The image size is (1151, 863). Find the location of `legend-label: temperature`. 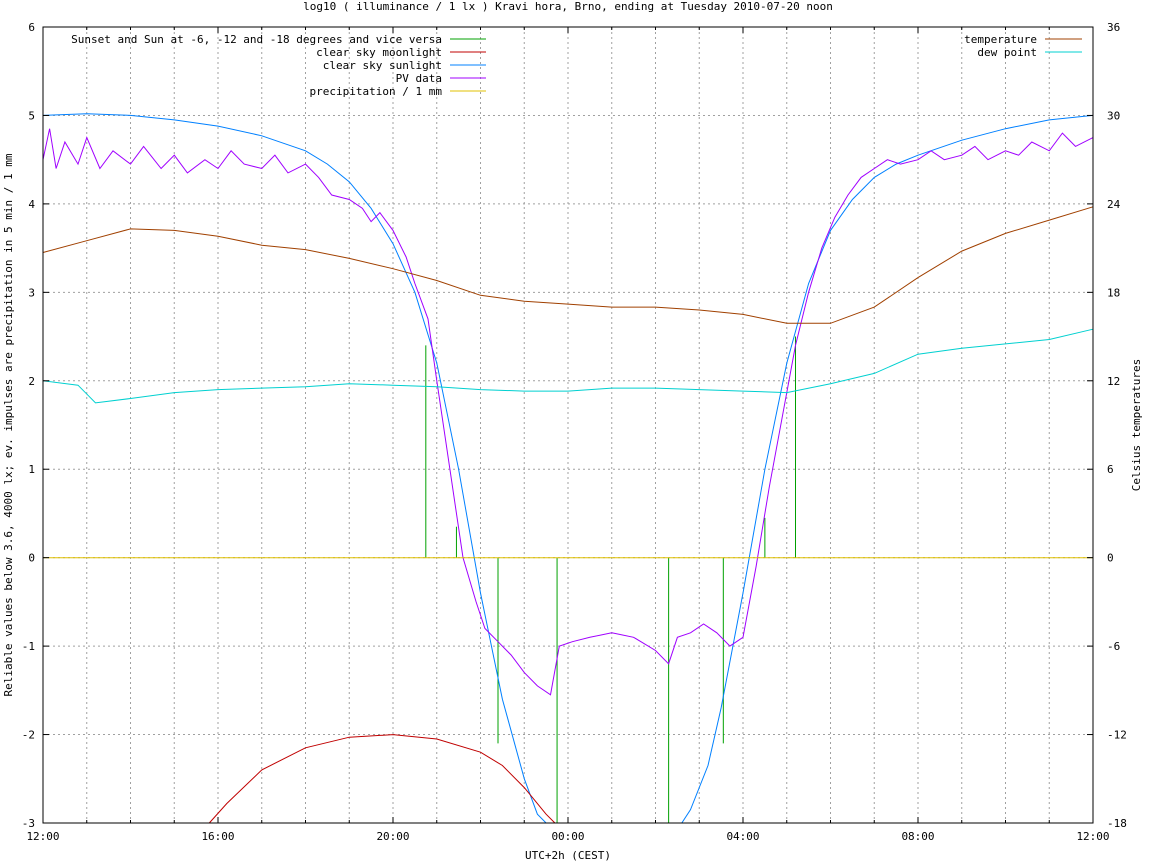

legend-label: temperature is located at coordinates (1000, 39).